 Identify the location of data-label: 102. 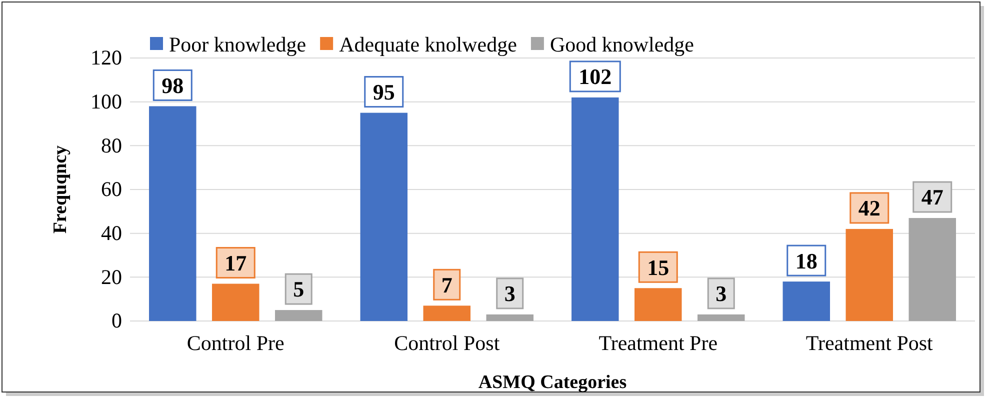
(595, 77).